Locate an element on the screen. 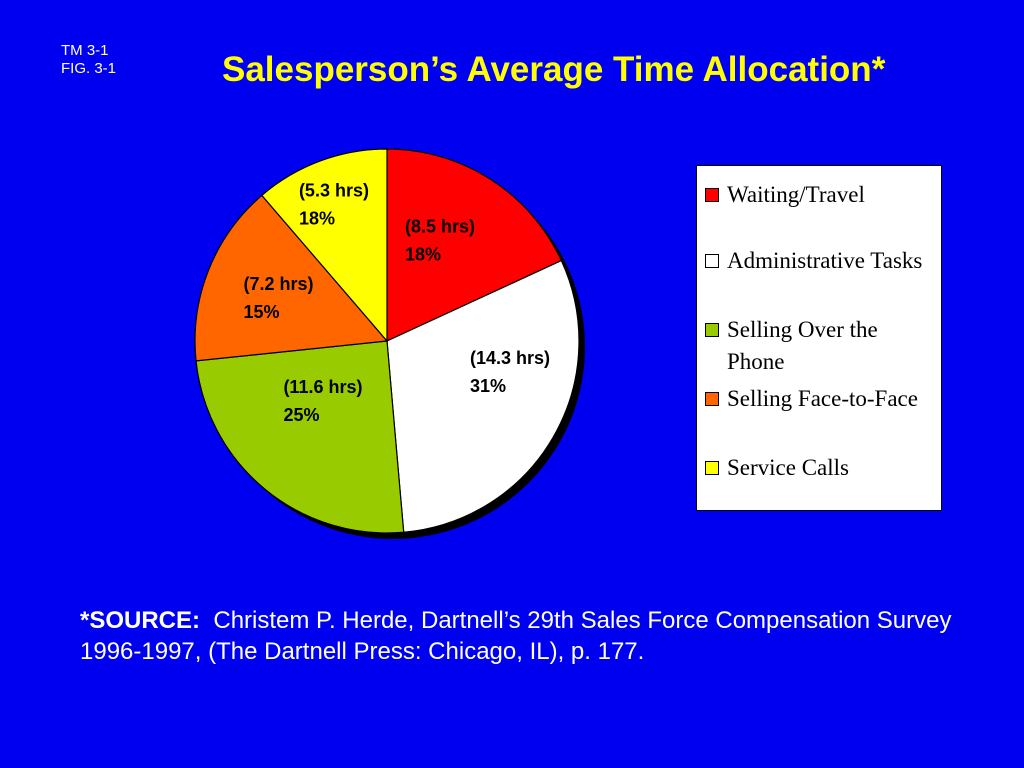  legend-swatch-selling-over-the-phone is located at coordinates (712, 330).